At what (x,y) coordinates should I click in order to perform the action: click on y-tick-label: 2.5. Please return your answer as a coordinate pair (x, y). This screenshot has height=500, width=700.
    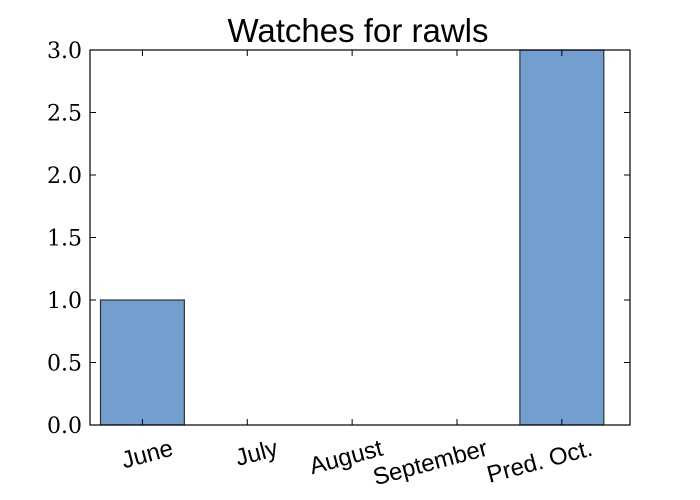
    Looking at the image, I should click on (64, 114).